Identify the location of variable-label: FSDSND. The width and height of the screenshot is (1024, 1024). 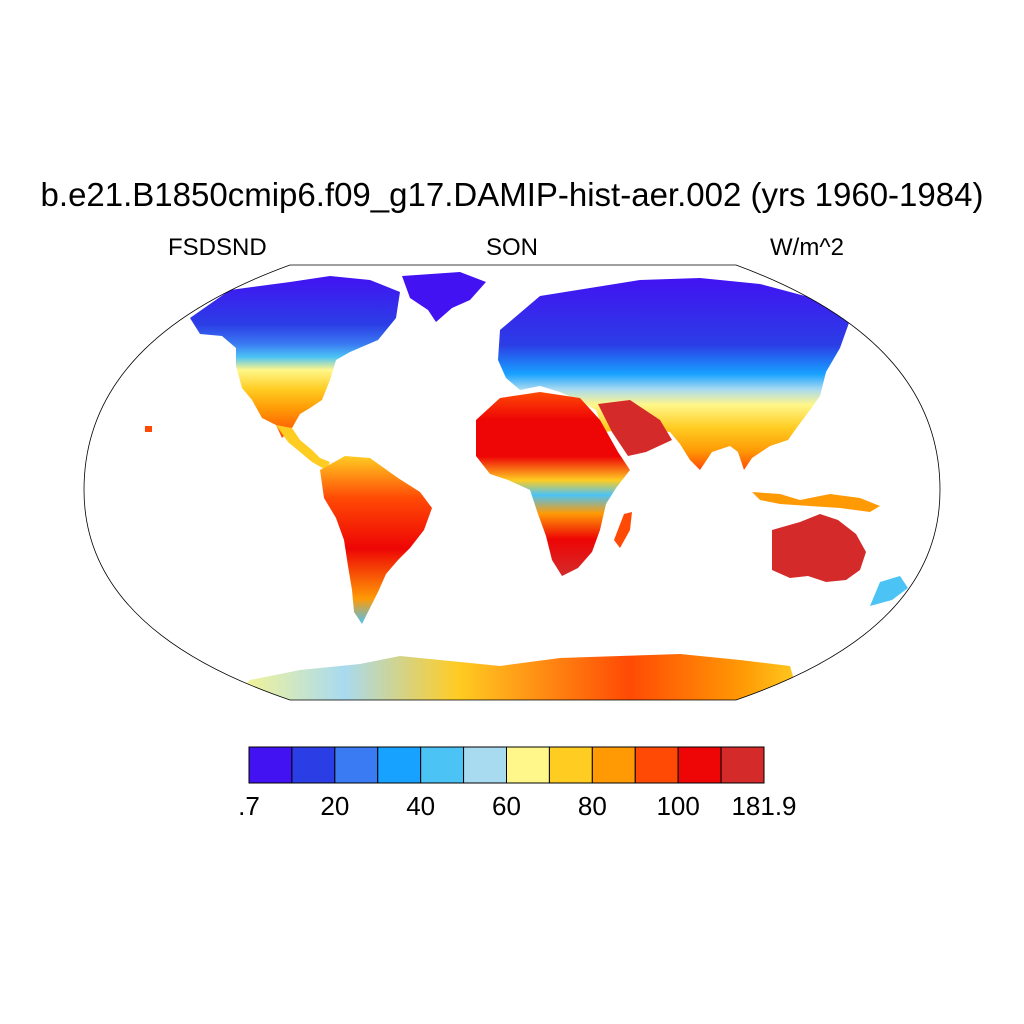
(217, 247).